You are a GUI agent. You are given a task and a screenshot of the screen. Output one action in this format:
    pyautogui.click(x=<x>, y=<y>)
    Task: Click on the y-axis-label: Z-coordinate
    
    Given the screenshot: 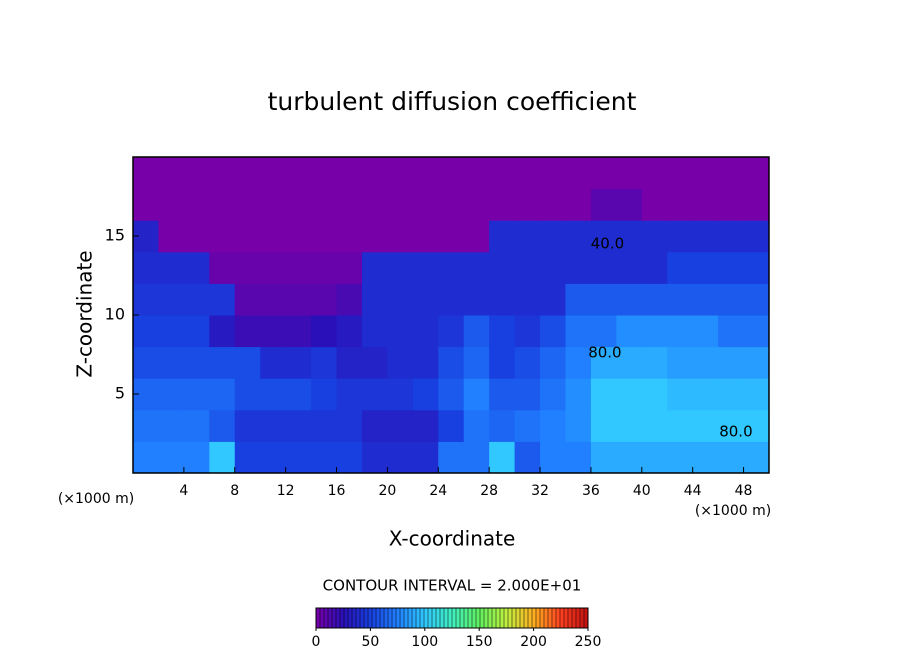 What is the action you would take?
    pyautogui.click(x=85, y=313)
    